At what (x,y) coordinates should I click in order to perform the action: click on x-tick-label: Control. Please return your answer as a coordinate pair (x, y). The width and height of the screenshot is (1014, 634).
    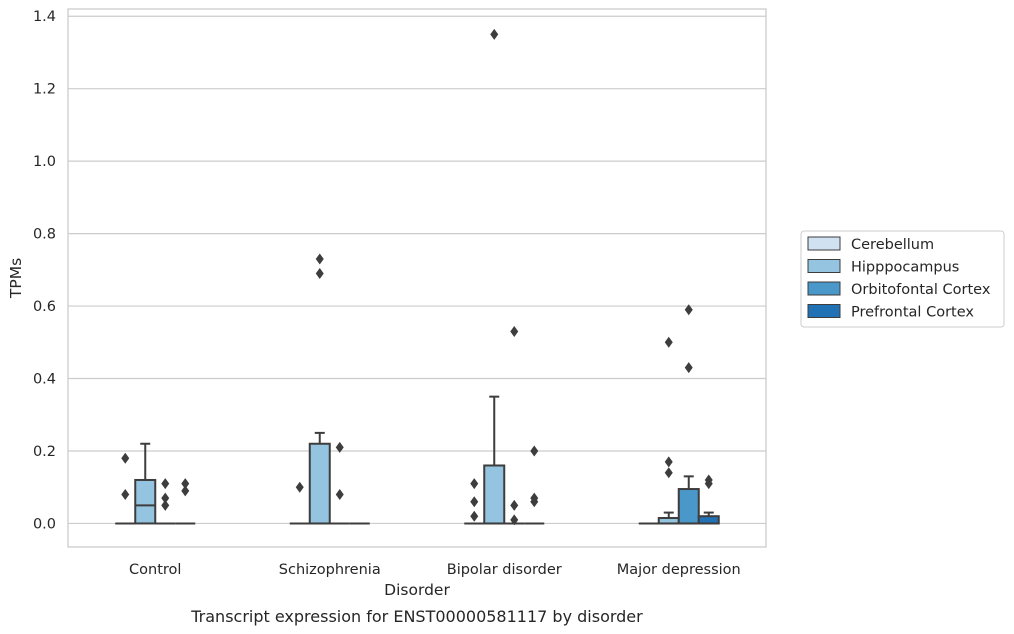
    Looking at the image, I should click on (155, 570).